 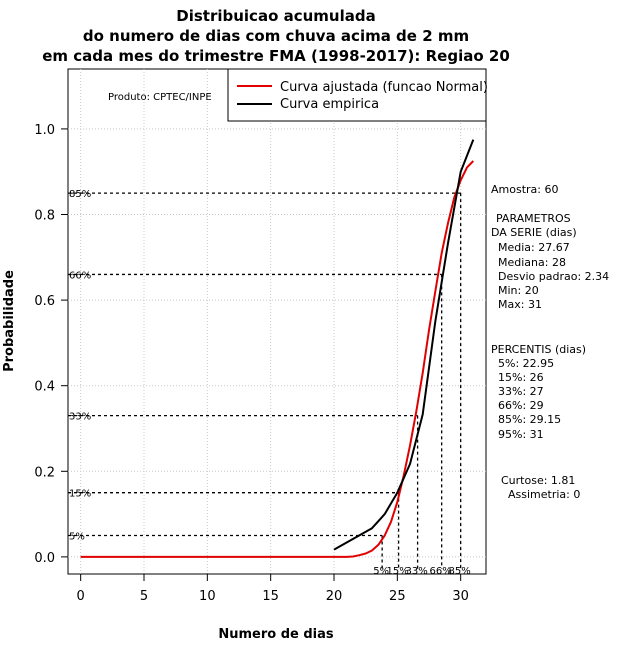 I want to click on percentile-85: 85%: 29.15, so click(x=529, y=419).